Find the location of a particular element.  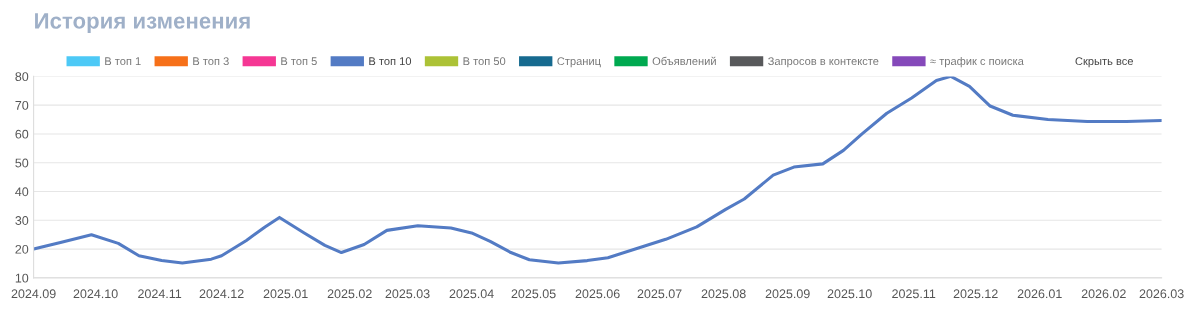

legend-label: Объявлений is located at coordinates (684, 61).